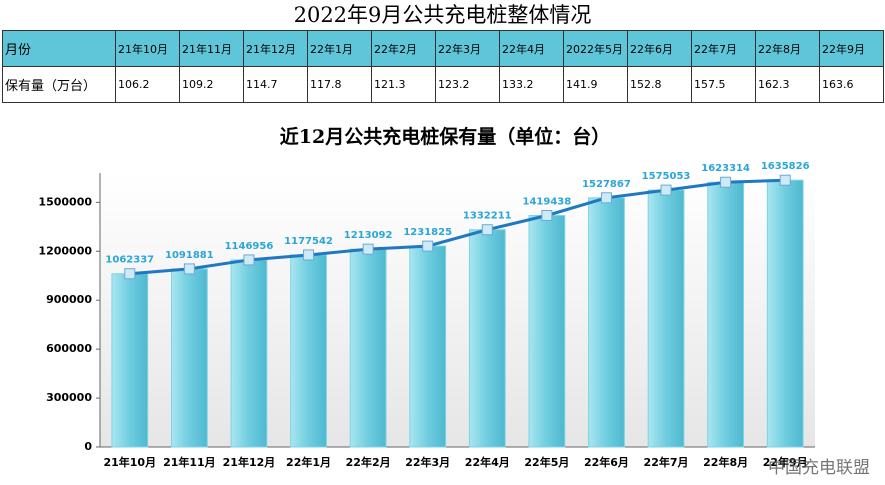 The height and width of the screenshot is (485, 885). I want to click on table-cell: 133.2, so click(531, 84).